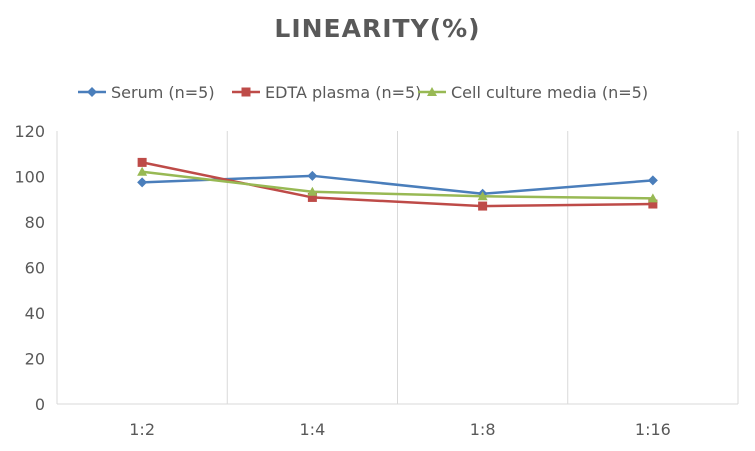 The height and width of the screenshot is (451, 755). Describe the element at coordinates (343, 92) in the screenshot. I see `legend-label: EDTA plasma (n=5)` at that location.